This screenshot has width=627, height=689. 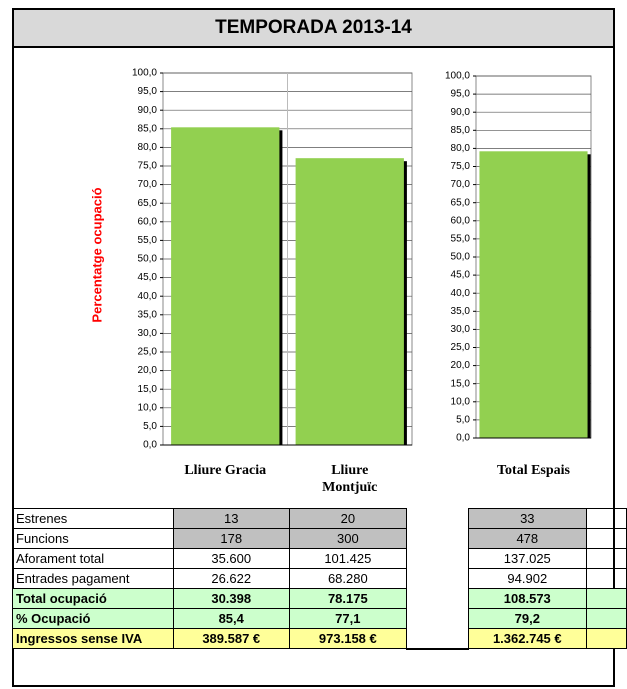 I want to click on table-cell: Total ocupació, so click(x=93, y=598).